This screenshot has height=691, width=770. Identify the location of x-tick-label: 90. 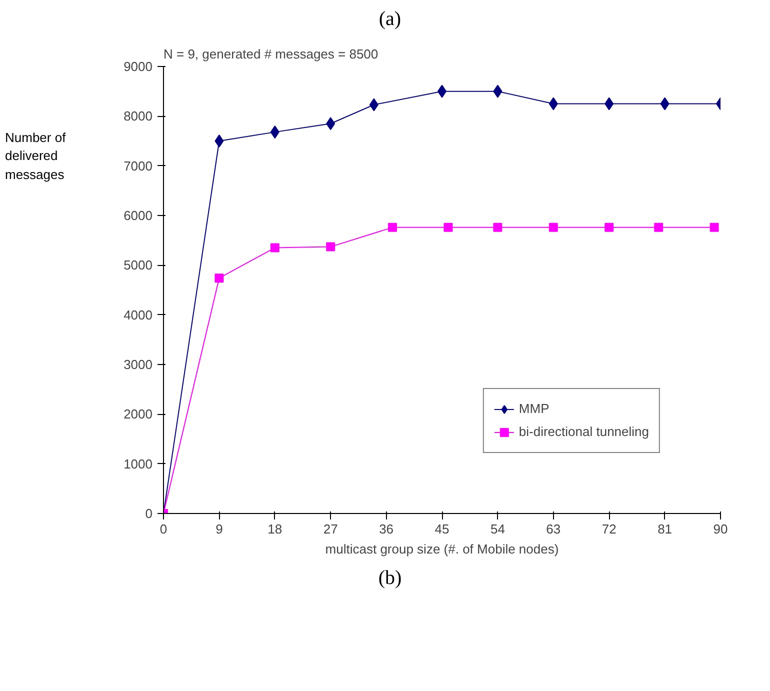
(720, 528).